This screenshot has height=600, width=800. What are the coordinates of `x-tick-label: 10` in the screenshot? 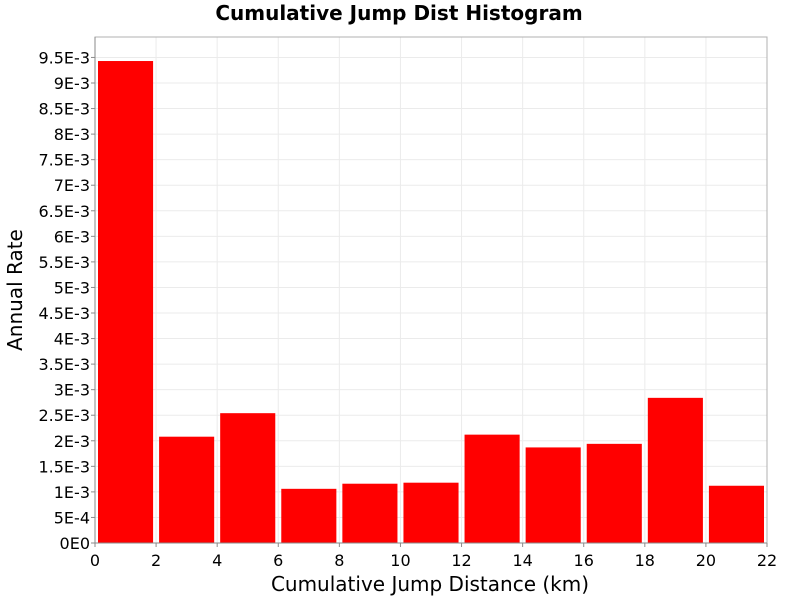 It's located at (400, 560).